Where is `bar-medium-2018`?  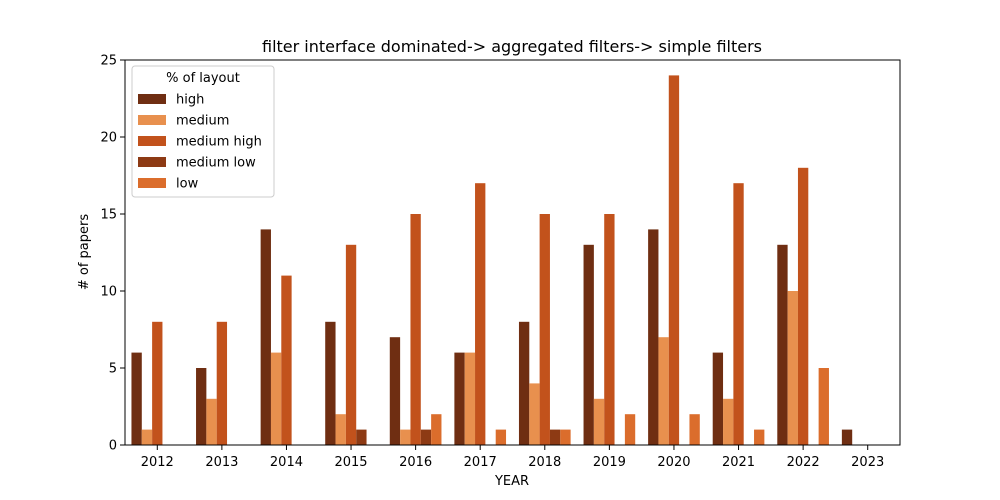 bar-medium-2018 is located at coordinates (534, 414).